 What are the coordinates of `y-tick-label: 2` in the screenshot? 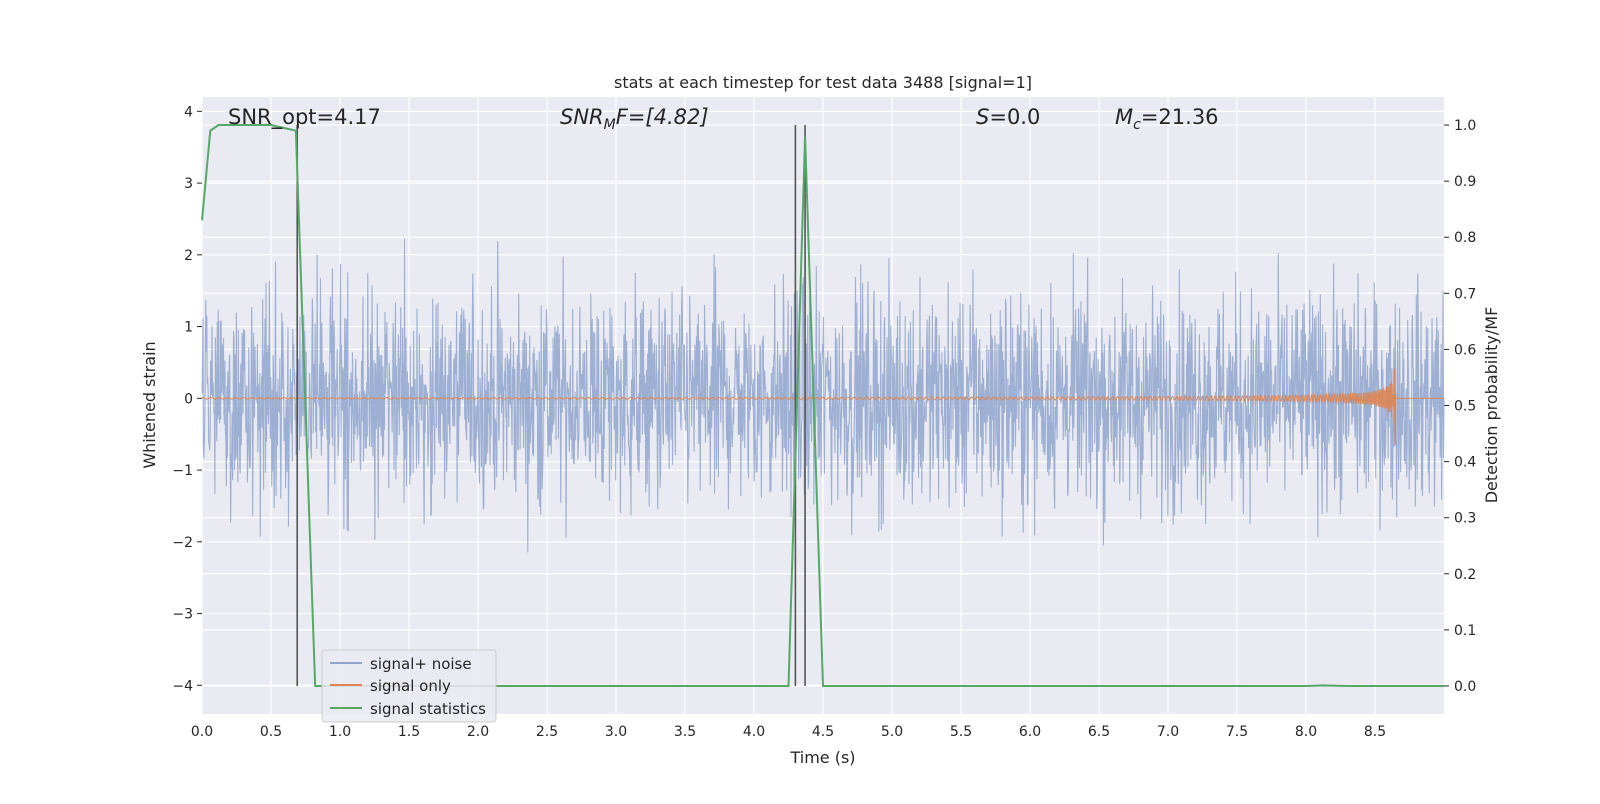 It's located at (188, 256).